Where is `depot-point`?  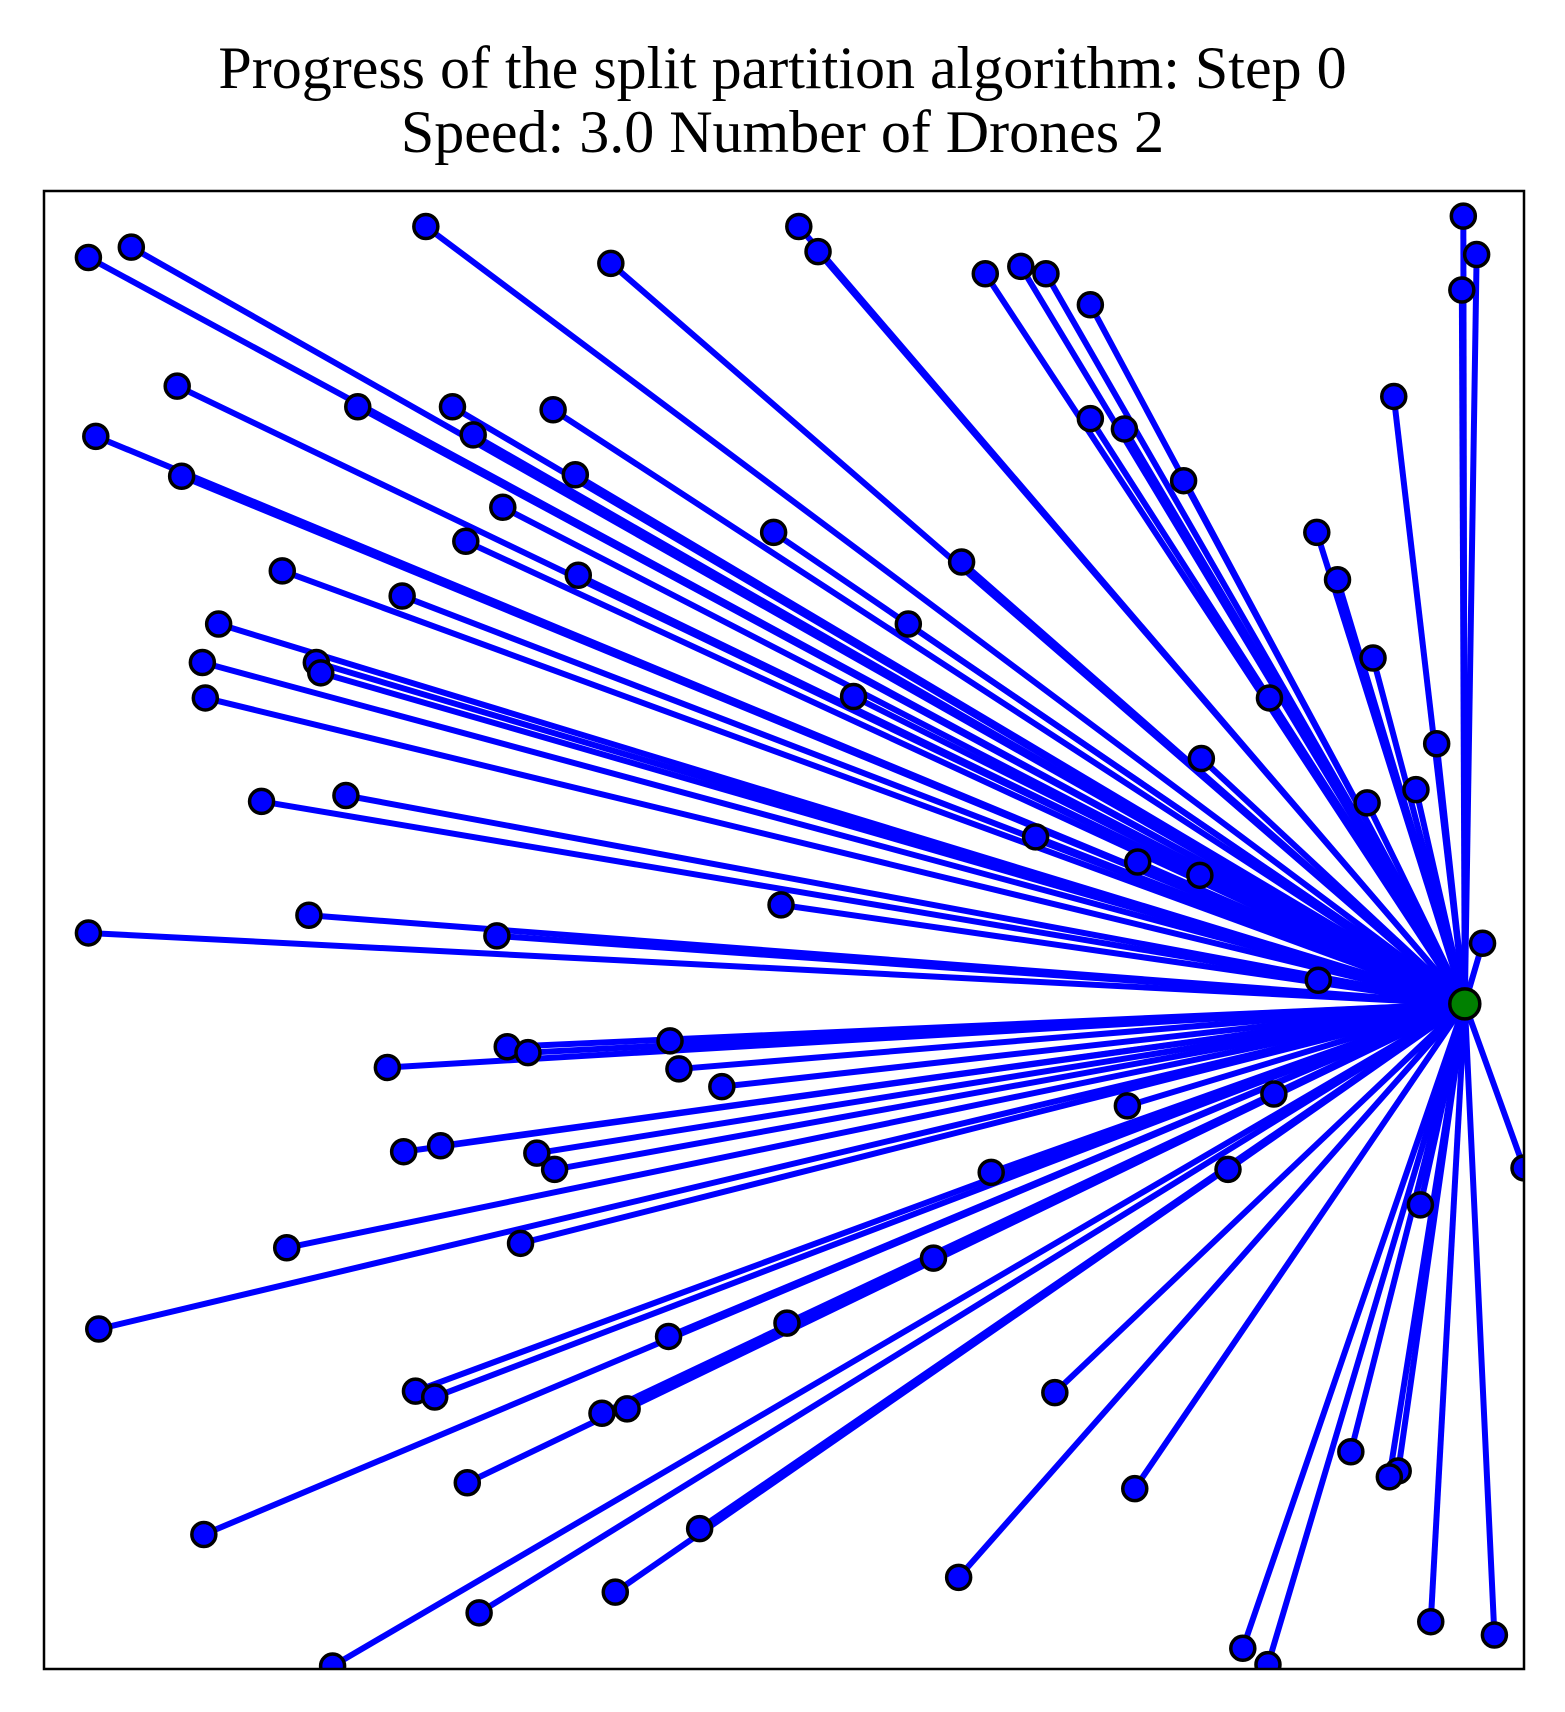 depot-point is located at coordinates (1465, 1004).